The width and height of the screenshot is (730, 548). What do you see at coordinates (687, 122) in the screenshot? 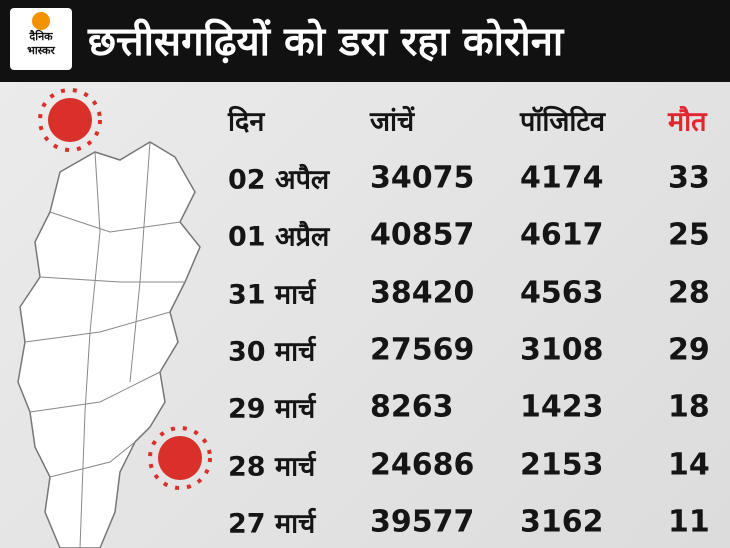
I see `column-header: मौत` at bounding box center [687, 122].